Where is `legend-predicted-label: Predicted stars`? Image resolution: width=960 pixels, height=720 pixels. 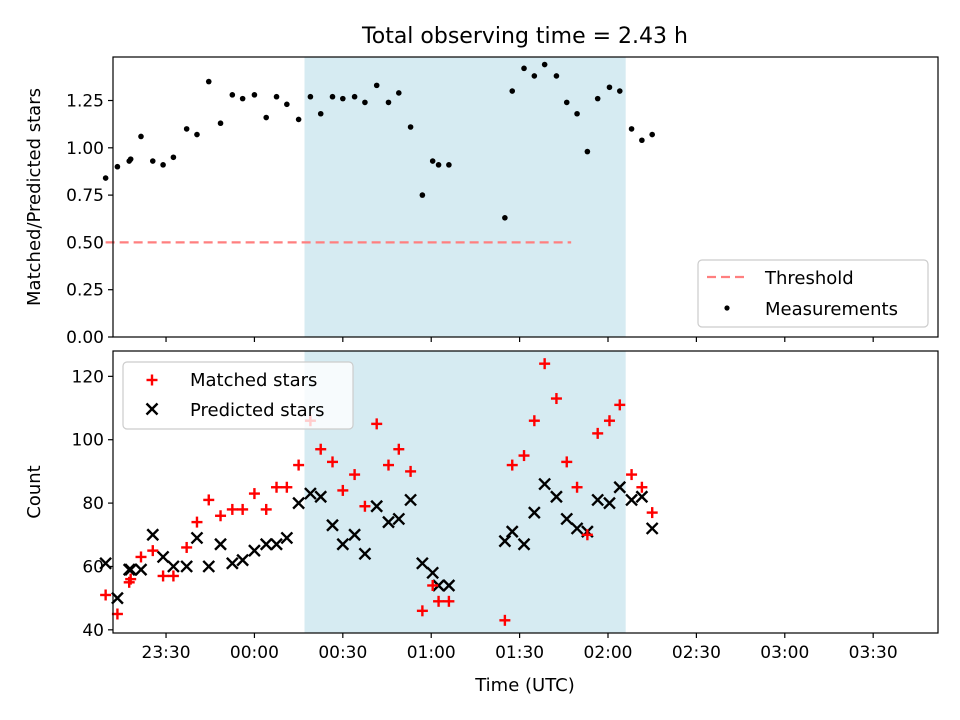 legend-predicted-label: Predicted stars is located at coordinates (257, 410).